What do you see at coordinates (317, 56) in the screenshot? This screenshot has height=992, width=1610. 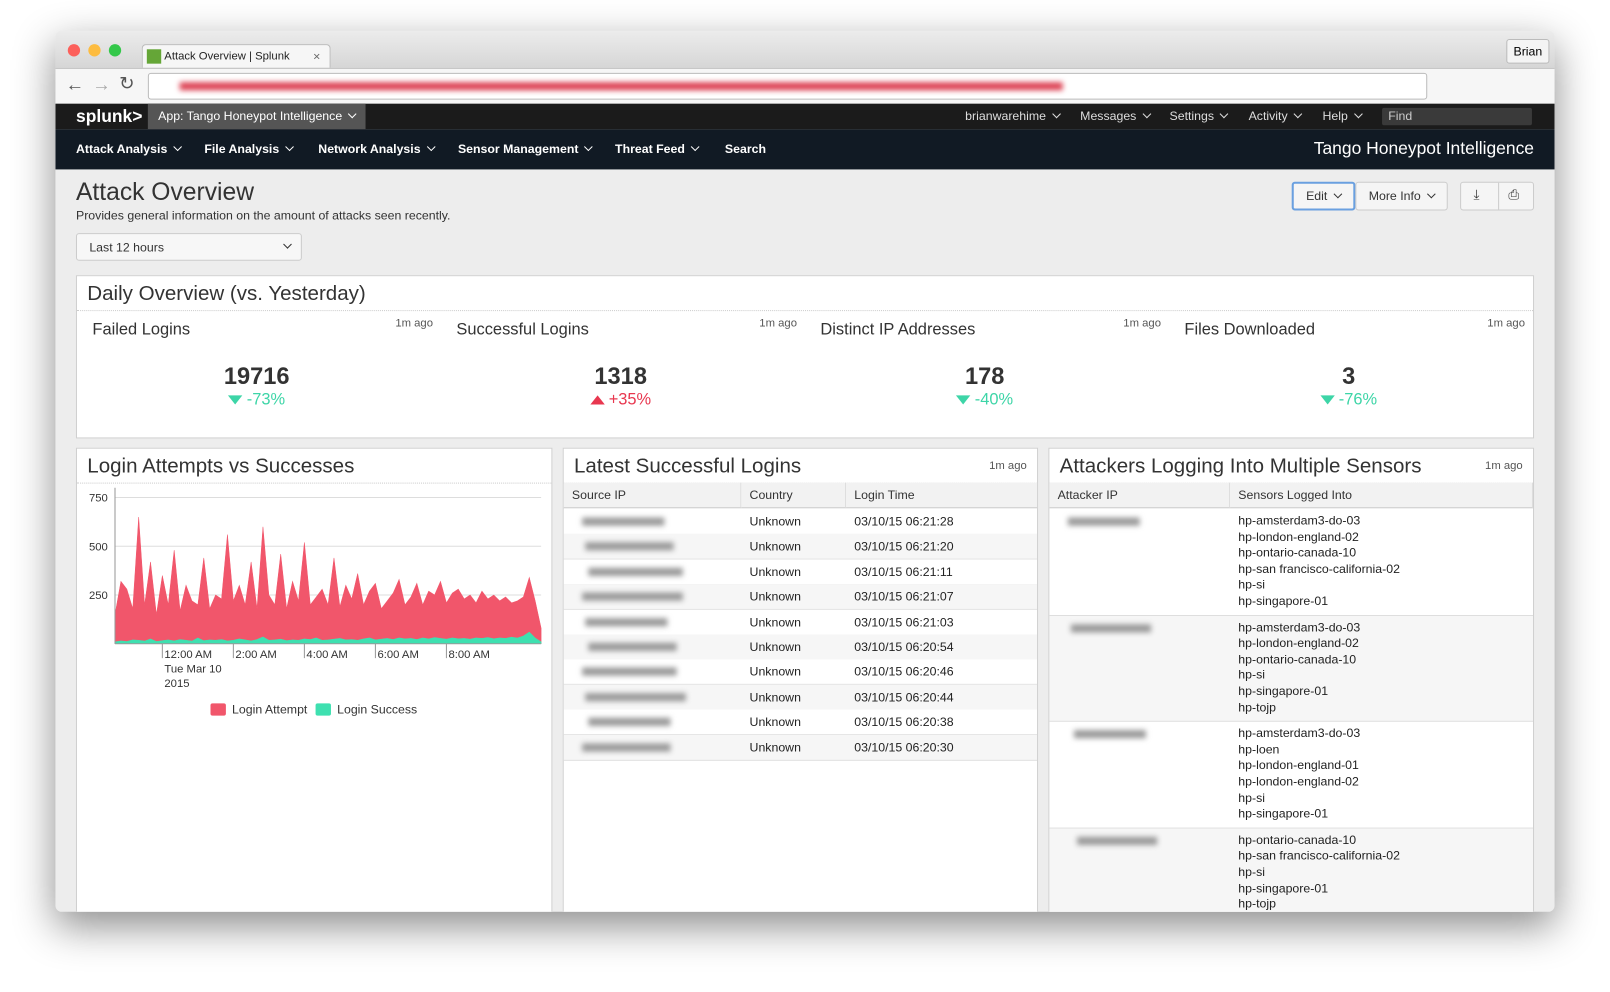 I see `tab-close: ×` at bounding box center [317, 56].